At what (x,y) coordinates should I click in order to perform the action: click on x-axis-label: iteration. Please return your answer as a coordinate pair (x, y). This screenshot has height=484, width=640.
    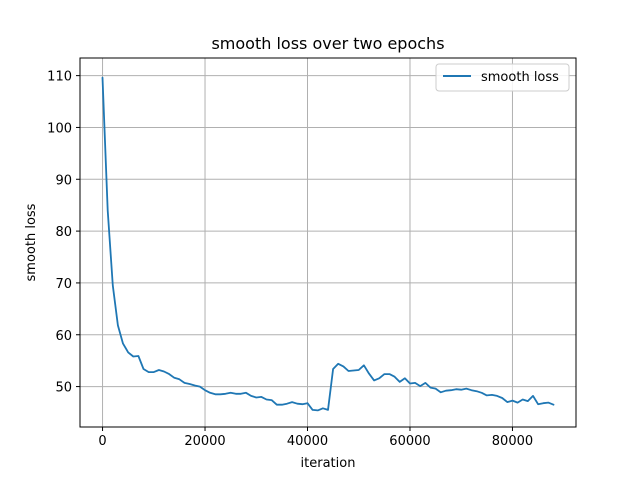
    Looking at the image, I should click on (328, 463).